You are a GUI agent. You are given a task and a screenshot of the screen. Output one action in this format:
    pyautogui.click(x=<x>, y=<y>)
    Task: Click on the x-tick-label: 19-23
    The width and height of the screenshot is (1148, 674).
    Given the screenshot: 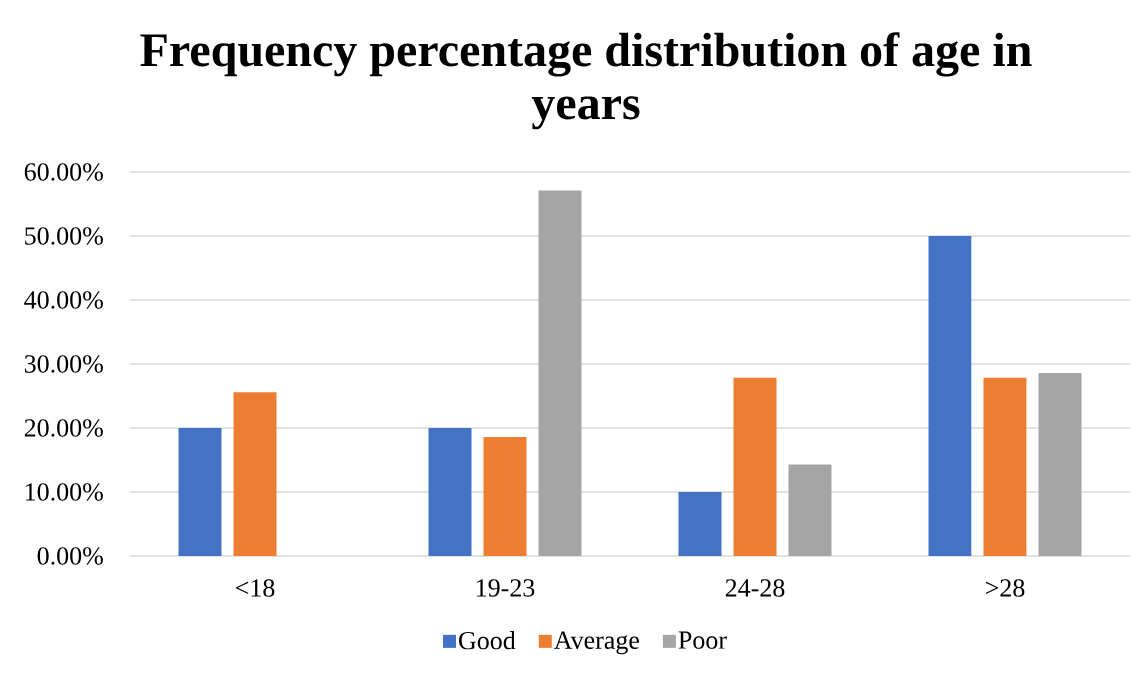 What is the action you would take?
    pyautogui.click(x=505, y=588)
    